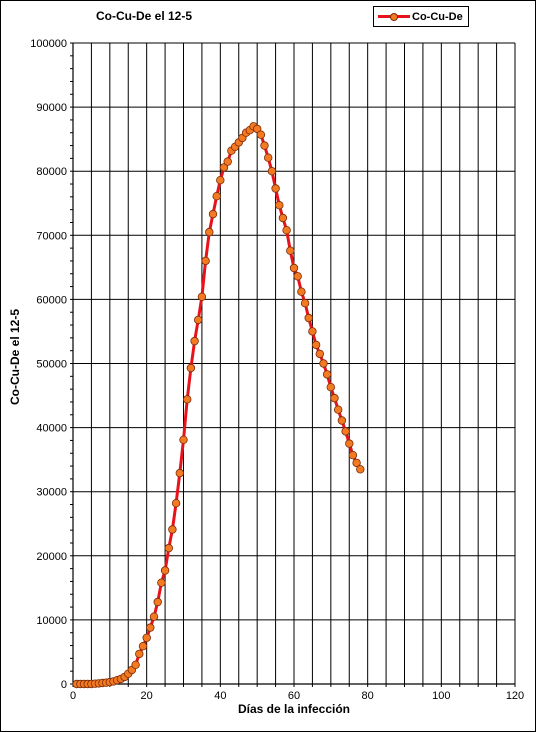  What do you see at coordinates (437, 16) in the screenshot?
I see `legend-label-co-cu-de: Co-Cu-De` at bounding box center [437, 16].